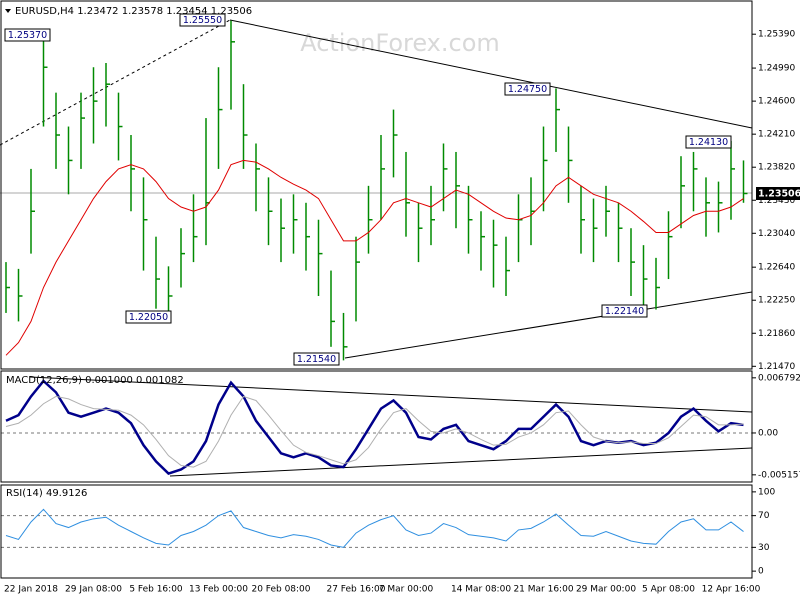 The image size is (800, 600). Describe the element at coordinates (776, 135) in the screenshot. I see `y-tick-label: 1.24210` at that location.